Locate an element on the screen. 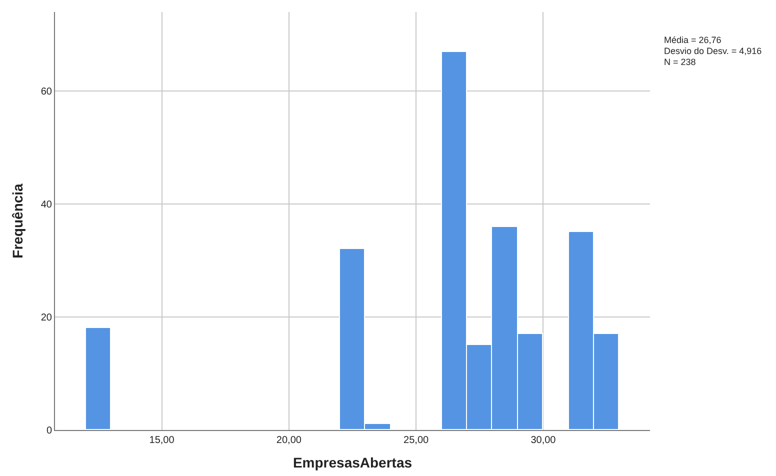 Image resolution: width=776 pixels, height=476 pixels. text: N = 238 is located at coordinates (680, 62).